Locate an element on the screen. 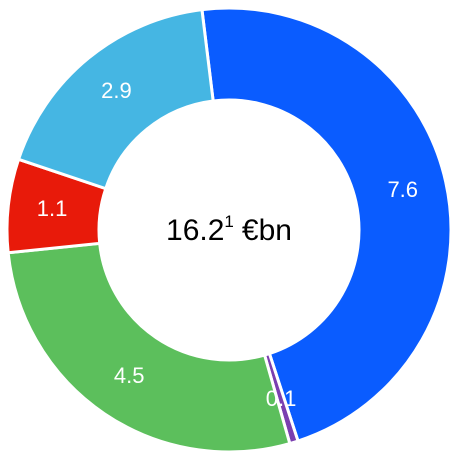  data-label: 7.6 is located at coordinates (402, 189).